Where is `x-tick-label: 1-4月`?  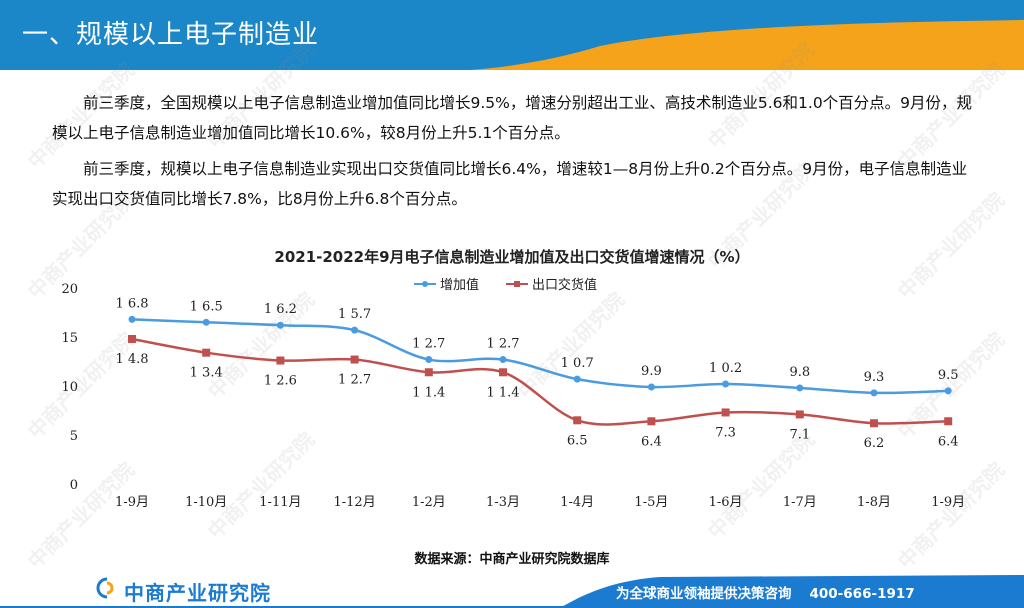
x-tick-label: 1-4月 is located at coordinates (577, 502).